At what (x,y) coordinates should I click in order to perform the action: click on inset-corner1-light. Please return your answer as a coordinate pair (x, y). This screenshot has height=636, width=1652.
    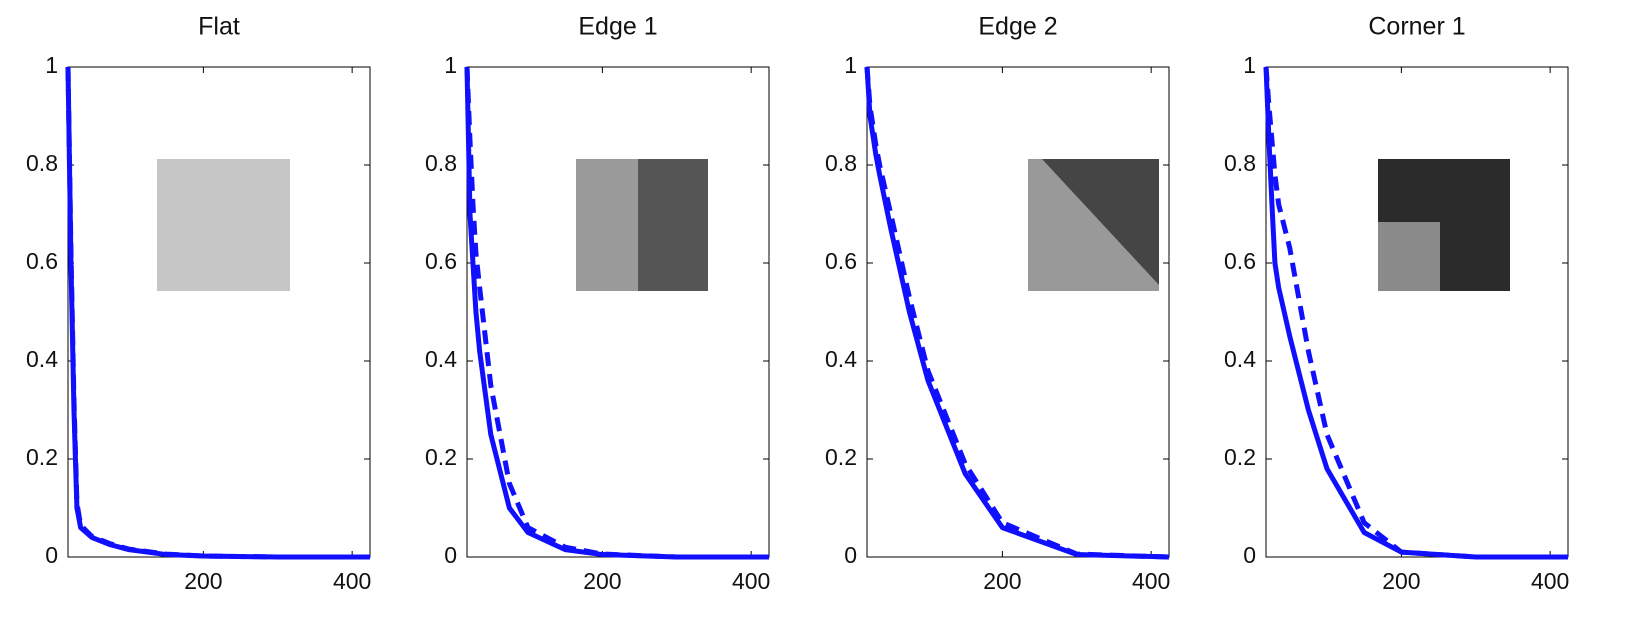
    Looking at the image, I should click on (1409, 256).